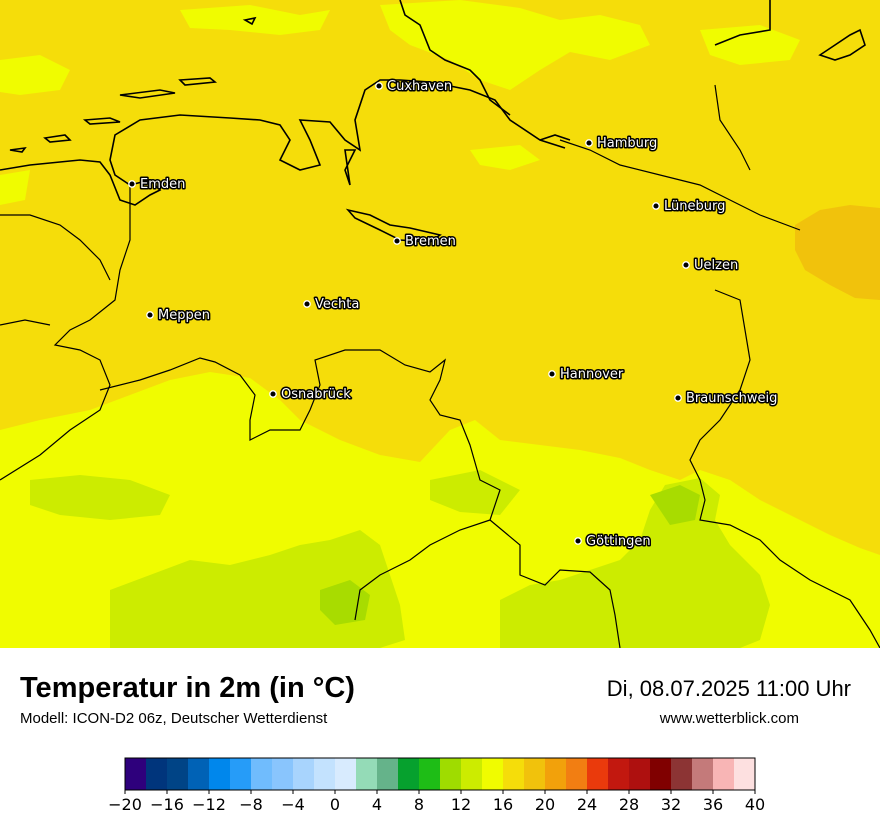  What do you see at coordinates (716, 265) in the screenshot?
I see `city-label: Uelzen` at bounding box center [716, 265].